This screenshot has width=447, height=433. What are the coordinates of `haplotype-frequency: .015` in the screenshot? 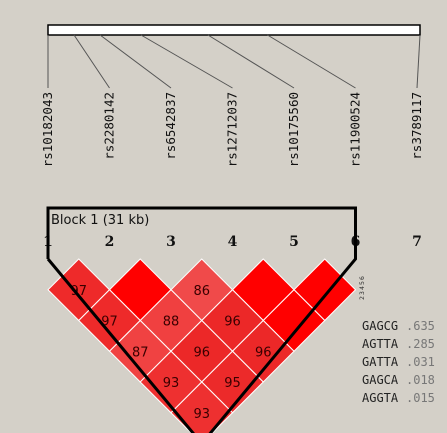 It's located at (420, 398).